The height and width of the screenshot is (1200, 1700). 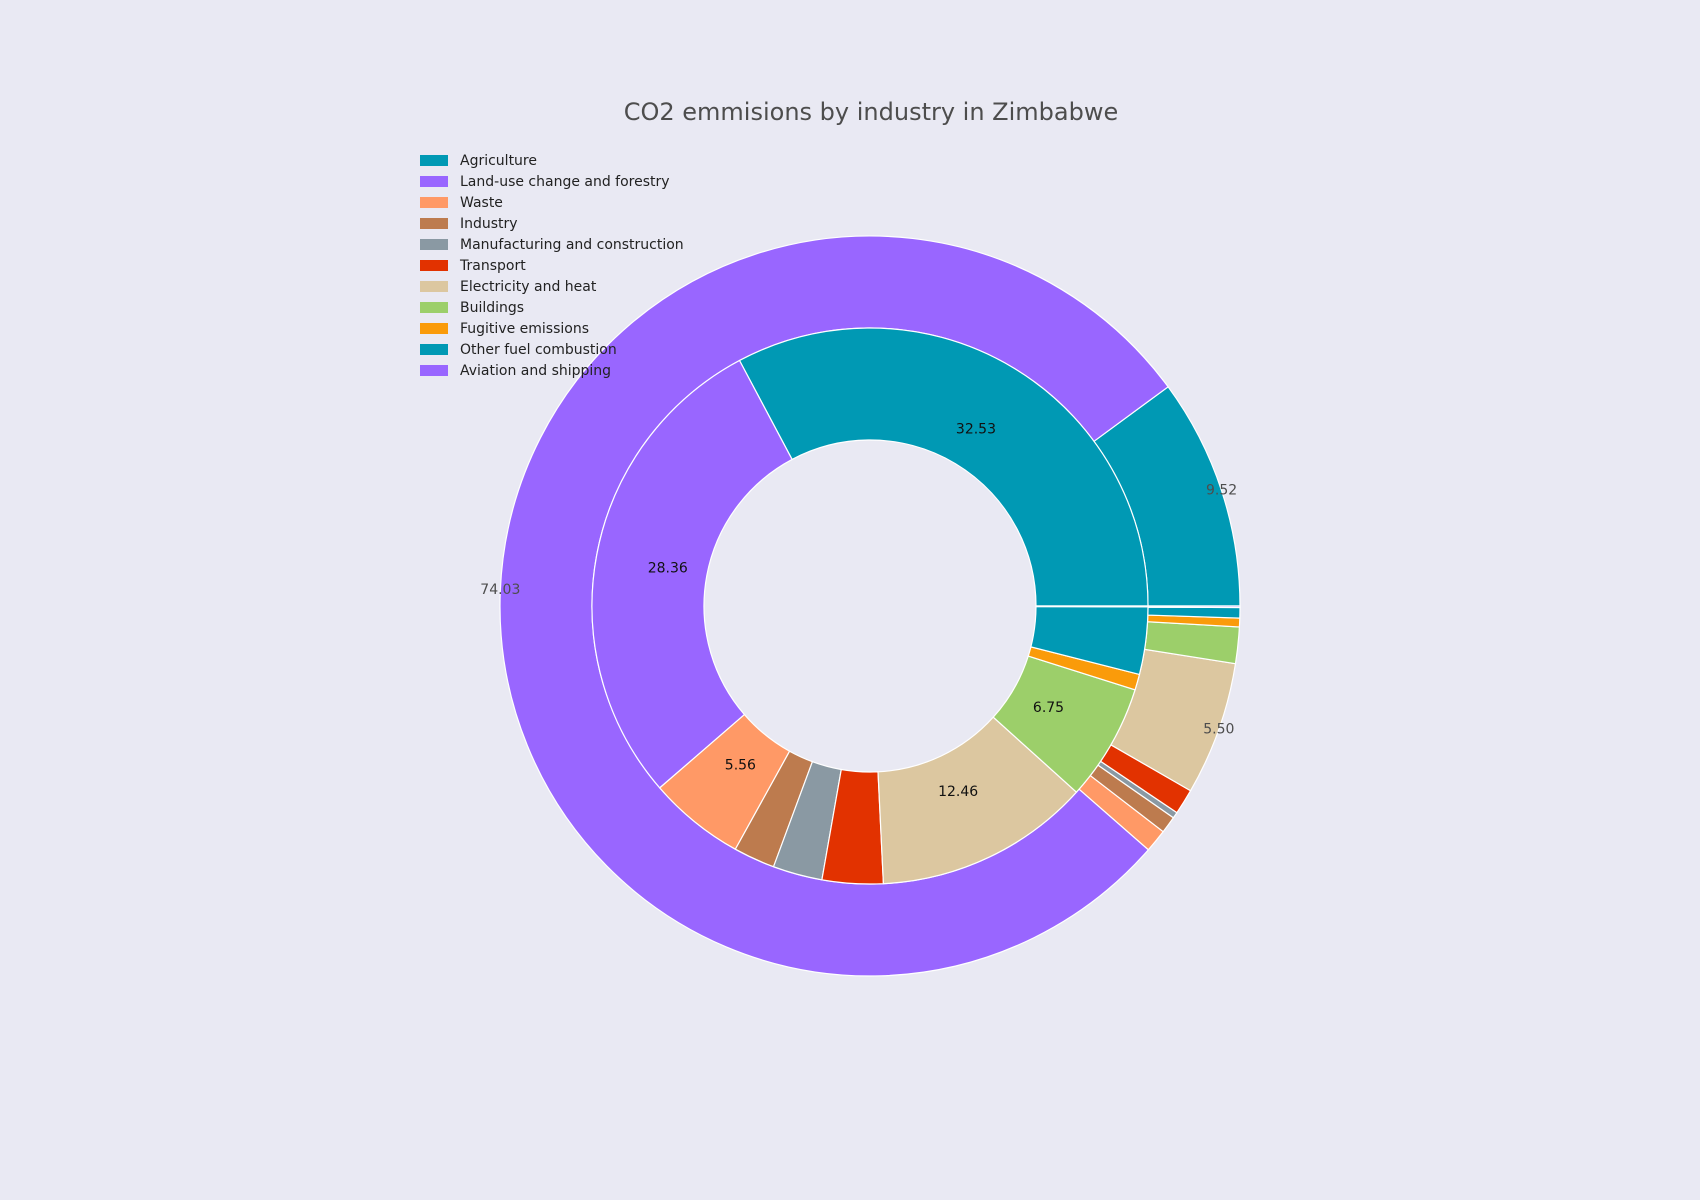 I want to click on legend-item: Manufacturing and construction, so click(x=552, y=244).